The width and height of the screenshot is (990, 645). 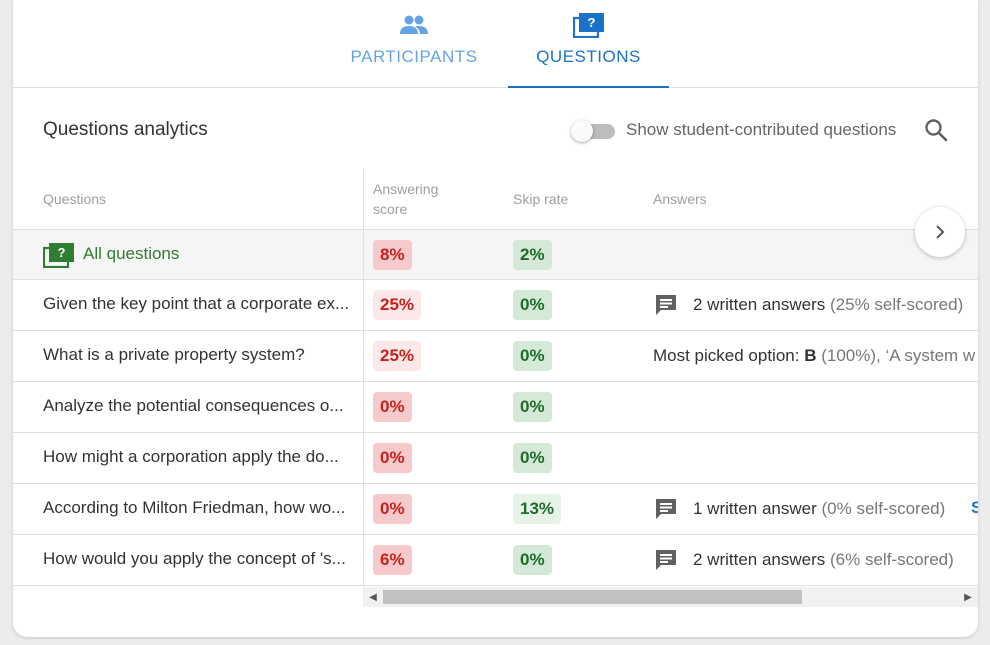 I want to click on toggle-label: Show student-contributed questions, so click(x=761, y=129).